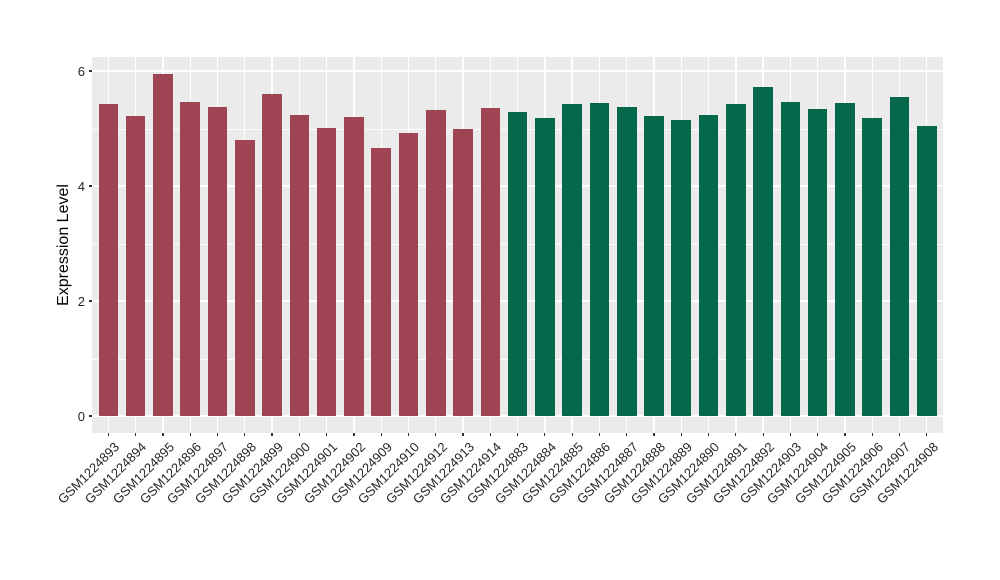 This screenshot has height=580, width=1000. What do you see at coordinates (81, 301) in the screenshot?
I see `y-tick-label: 2` at bounding box center [81, 301].